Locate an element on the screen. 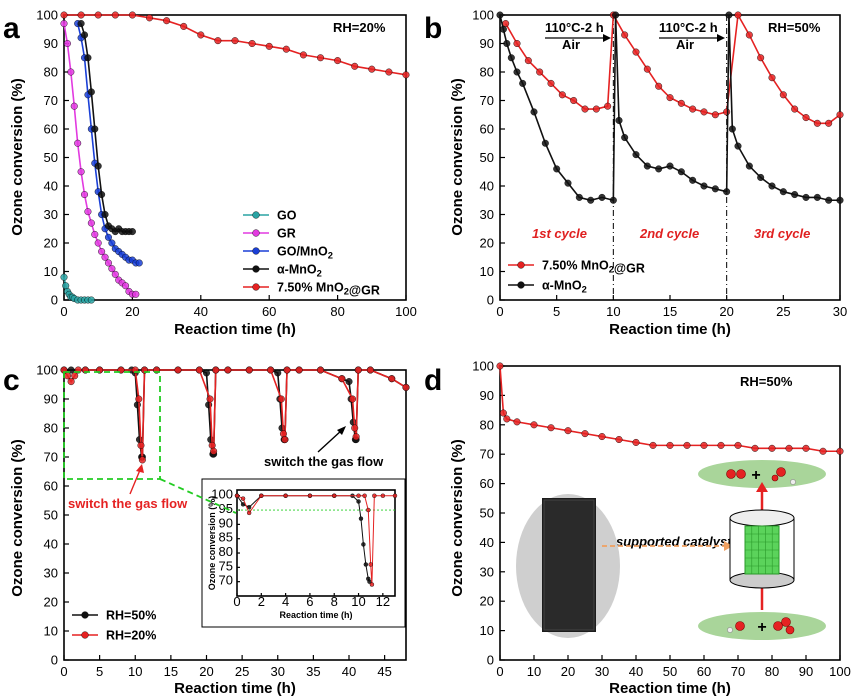 The width and height of the screenshot is (861, 700). y-tick-label-a: 80 is located at coordinates (51, 72).